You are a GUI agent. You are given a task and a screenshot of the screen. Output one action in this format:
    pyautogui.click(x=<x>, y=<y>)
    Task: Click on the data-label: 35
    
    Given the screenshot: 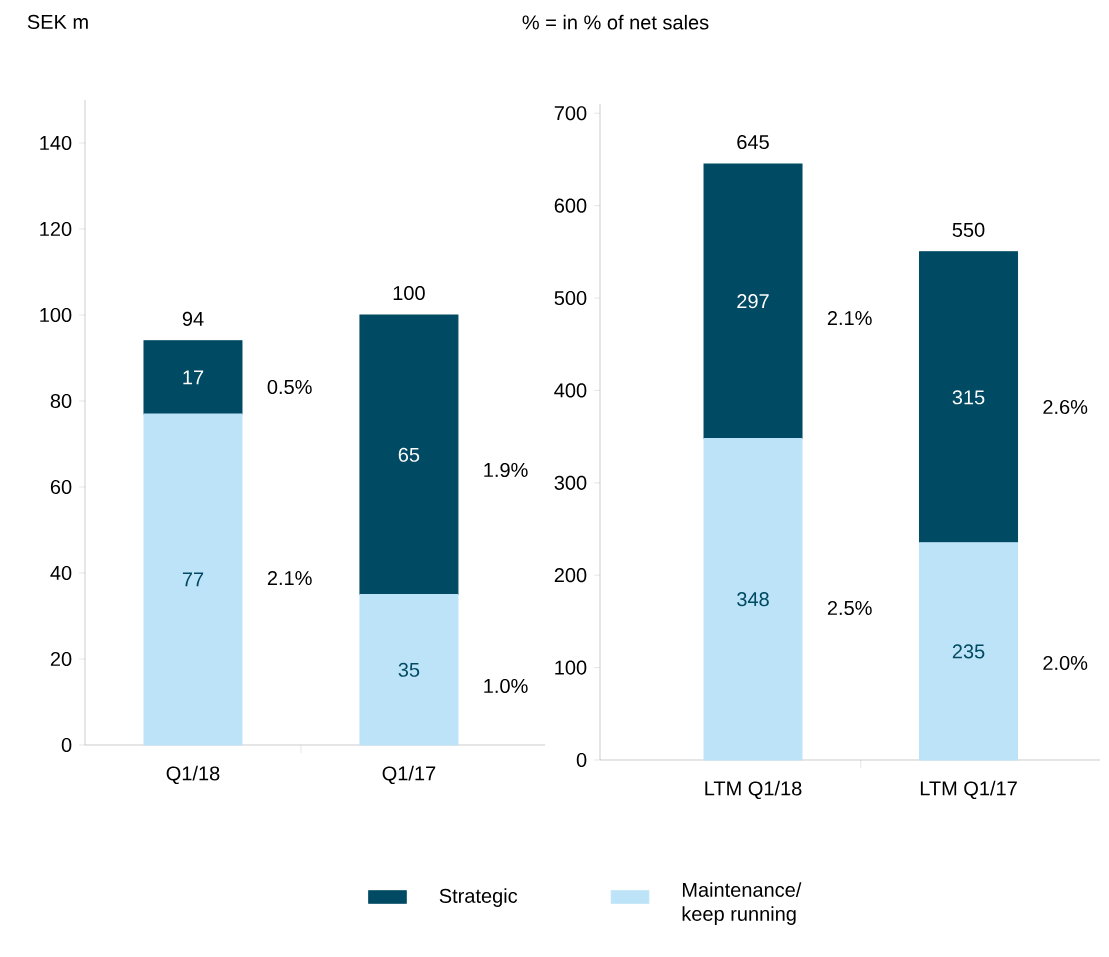 What is the action you would take?
    pyautogui.click(x=409, y=669)
    